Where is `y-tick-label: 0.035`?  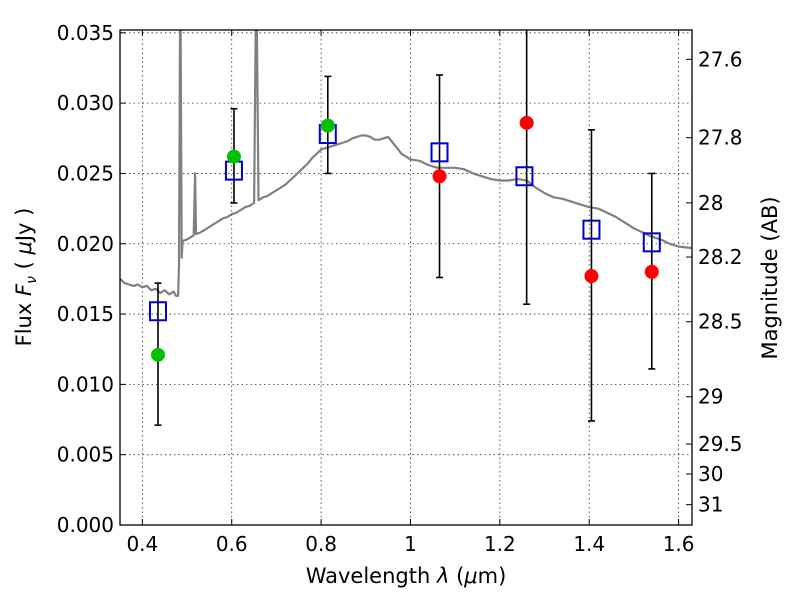 y-tick-label: 0.035 is located at coordinates (85, 33).